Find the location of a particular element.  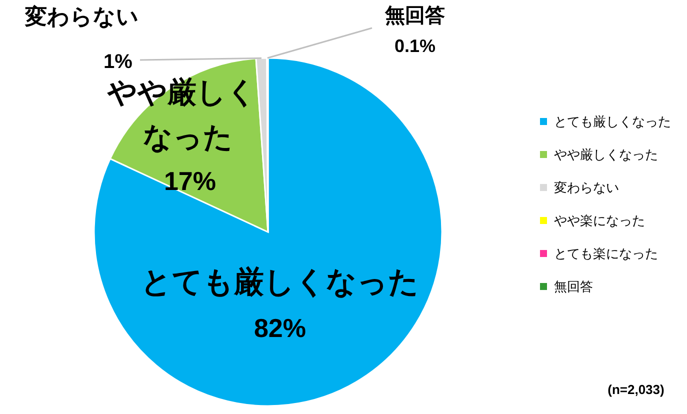

slice-label: とても厳しくなった is located at coordinates (280, 282).